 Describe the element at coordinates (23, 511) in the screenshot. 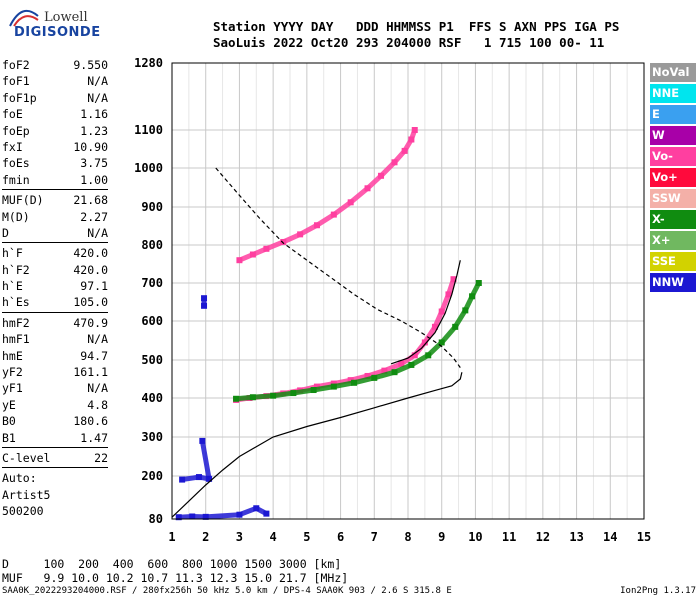

I see `autoscale-line3: 500200` at that location.